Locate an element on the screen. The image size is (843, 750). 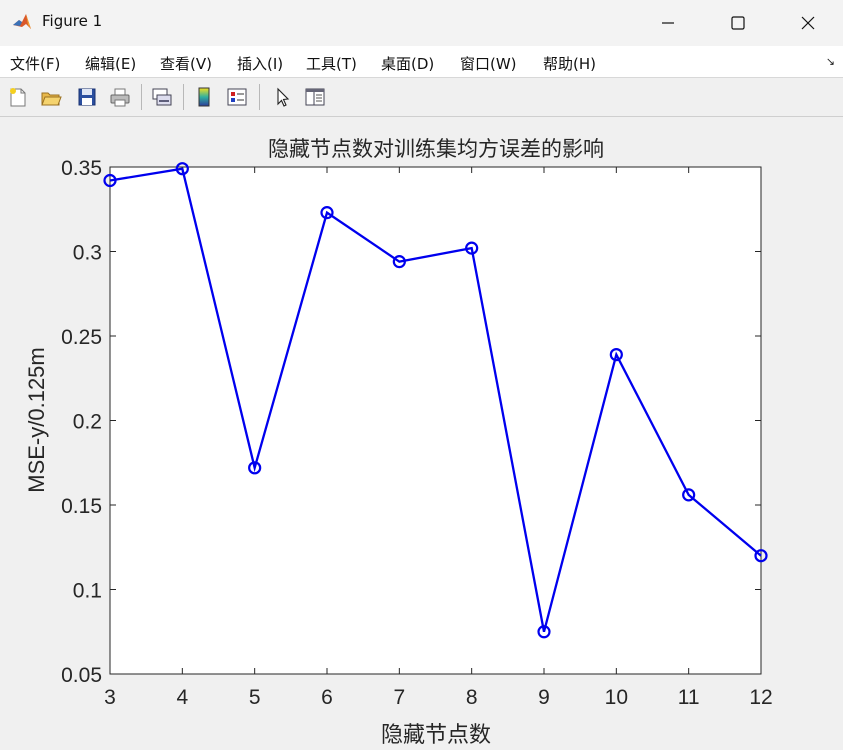
new-figure-button is located at coordinates (18, 97).